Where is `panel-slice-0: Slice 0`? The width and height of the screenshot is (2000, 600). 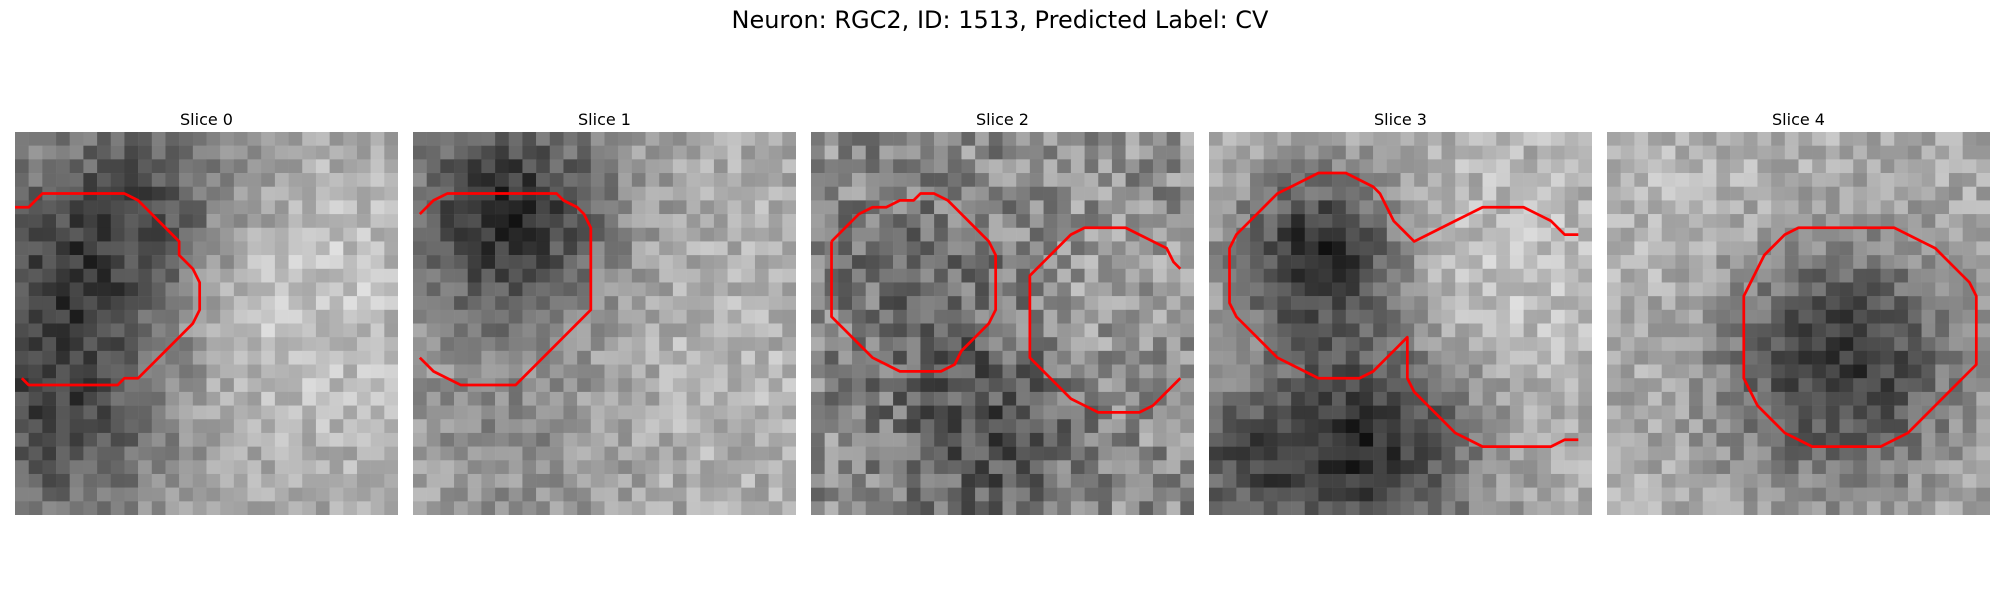 panel-slice-0: Slice 0 is located at coordinates (206, 311).